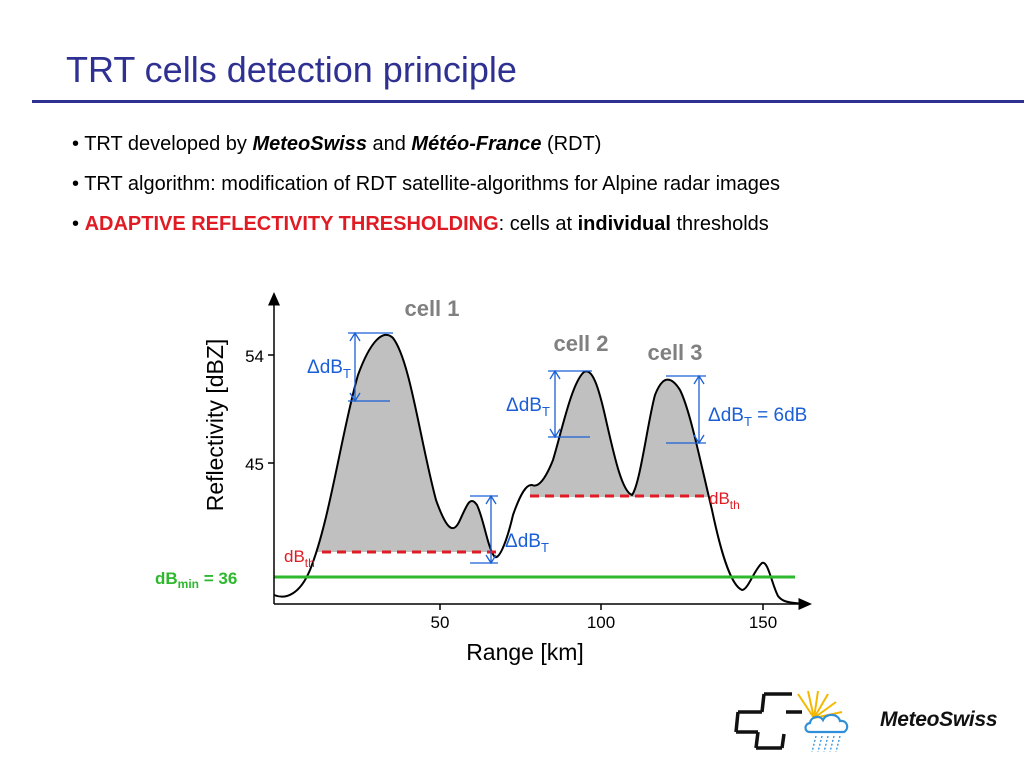 This screenshot has width=1024, height=768. What do you see at coordinates (484, 529) in the screenshot?
I see `delta-marker-small-cell` at bounding box center [484, 529].